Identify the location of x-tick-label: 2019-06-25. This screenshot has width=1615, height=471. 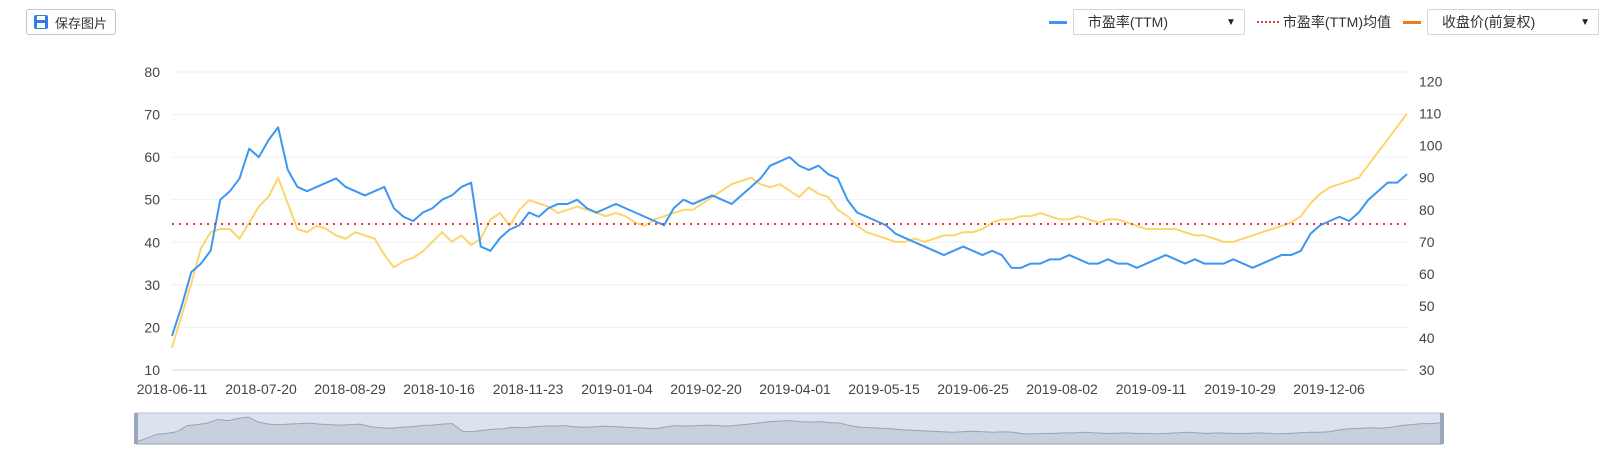
(973, 389).